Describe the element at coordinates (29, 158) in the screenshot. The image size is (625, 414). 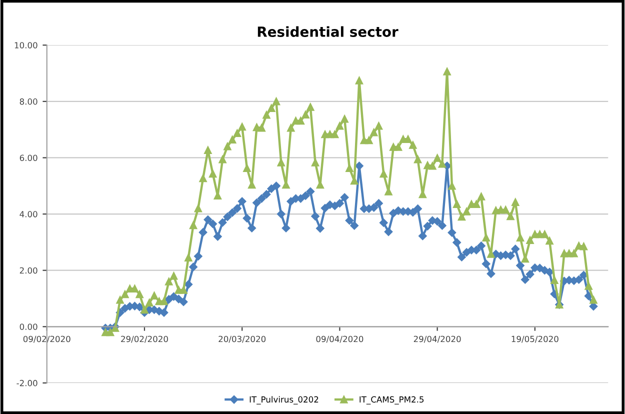
I see `y-tick-label: 6.00` at that location.